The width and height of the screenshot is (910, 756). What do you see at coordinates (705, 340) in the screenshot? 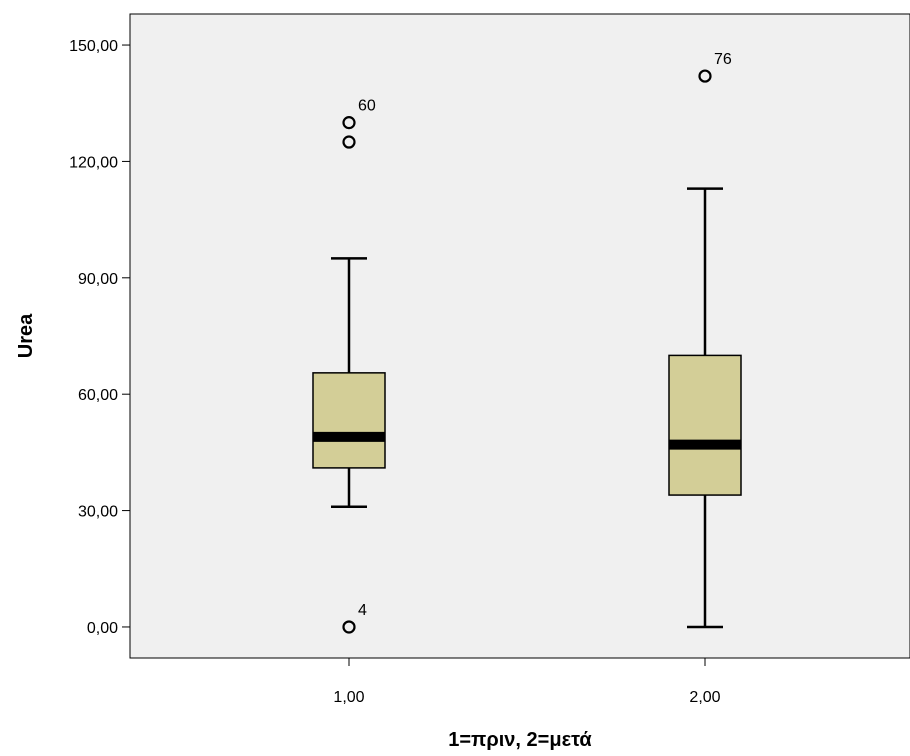
I see `box-group-2: 76` at bounding box center [705, 340].